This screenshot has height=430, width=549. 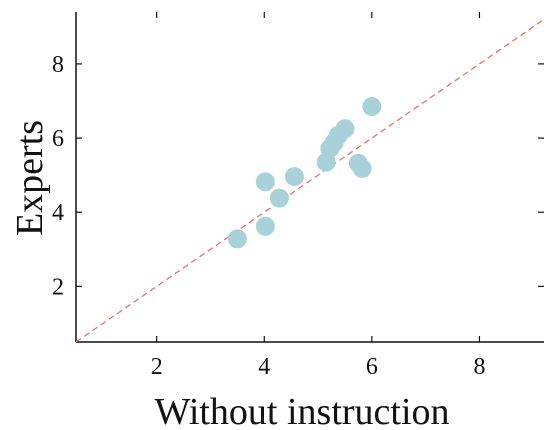 What do you see at coordinates (30, 178) in the screenshot?
I see `y-axis-label: Experts` at bounding box center [30, 178].